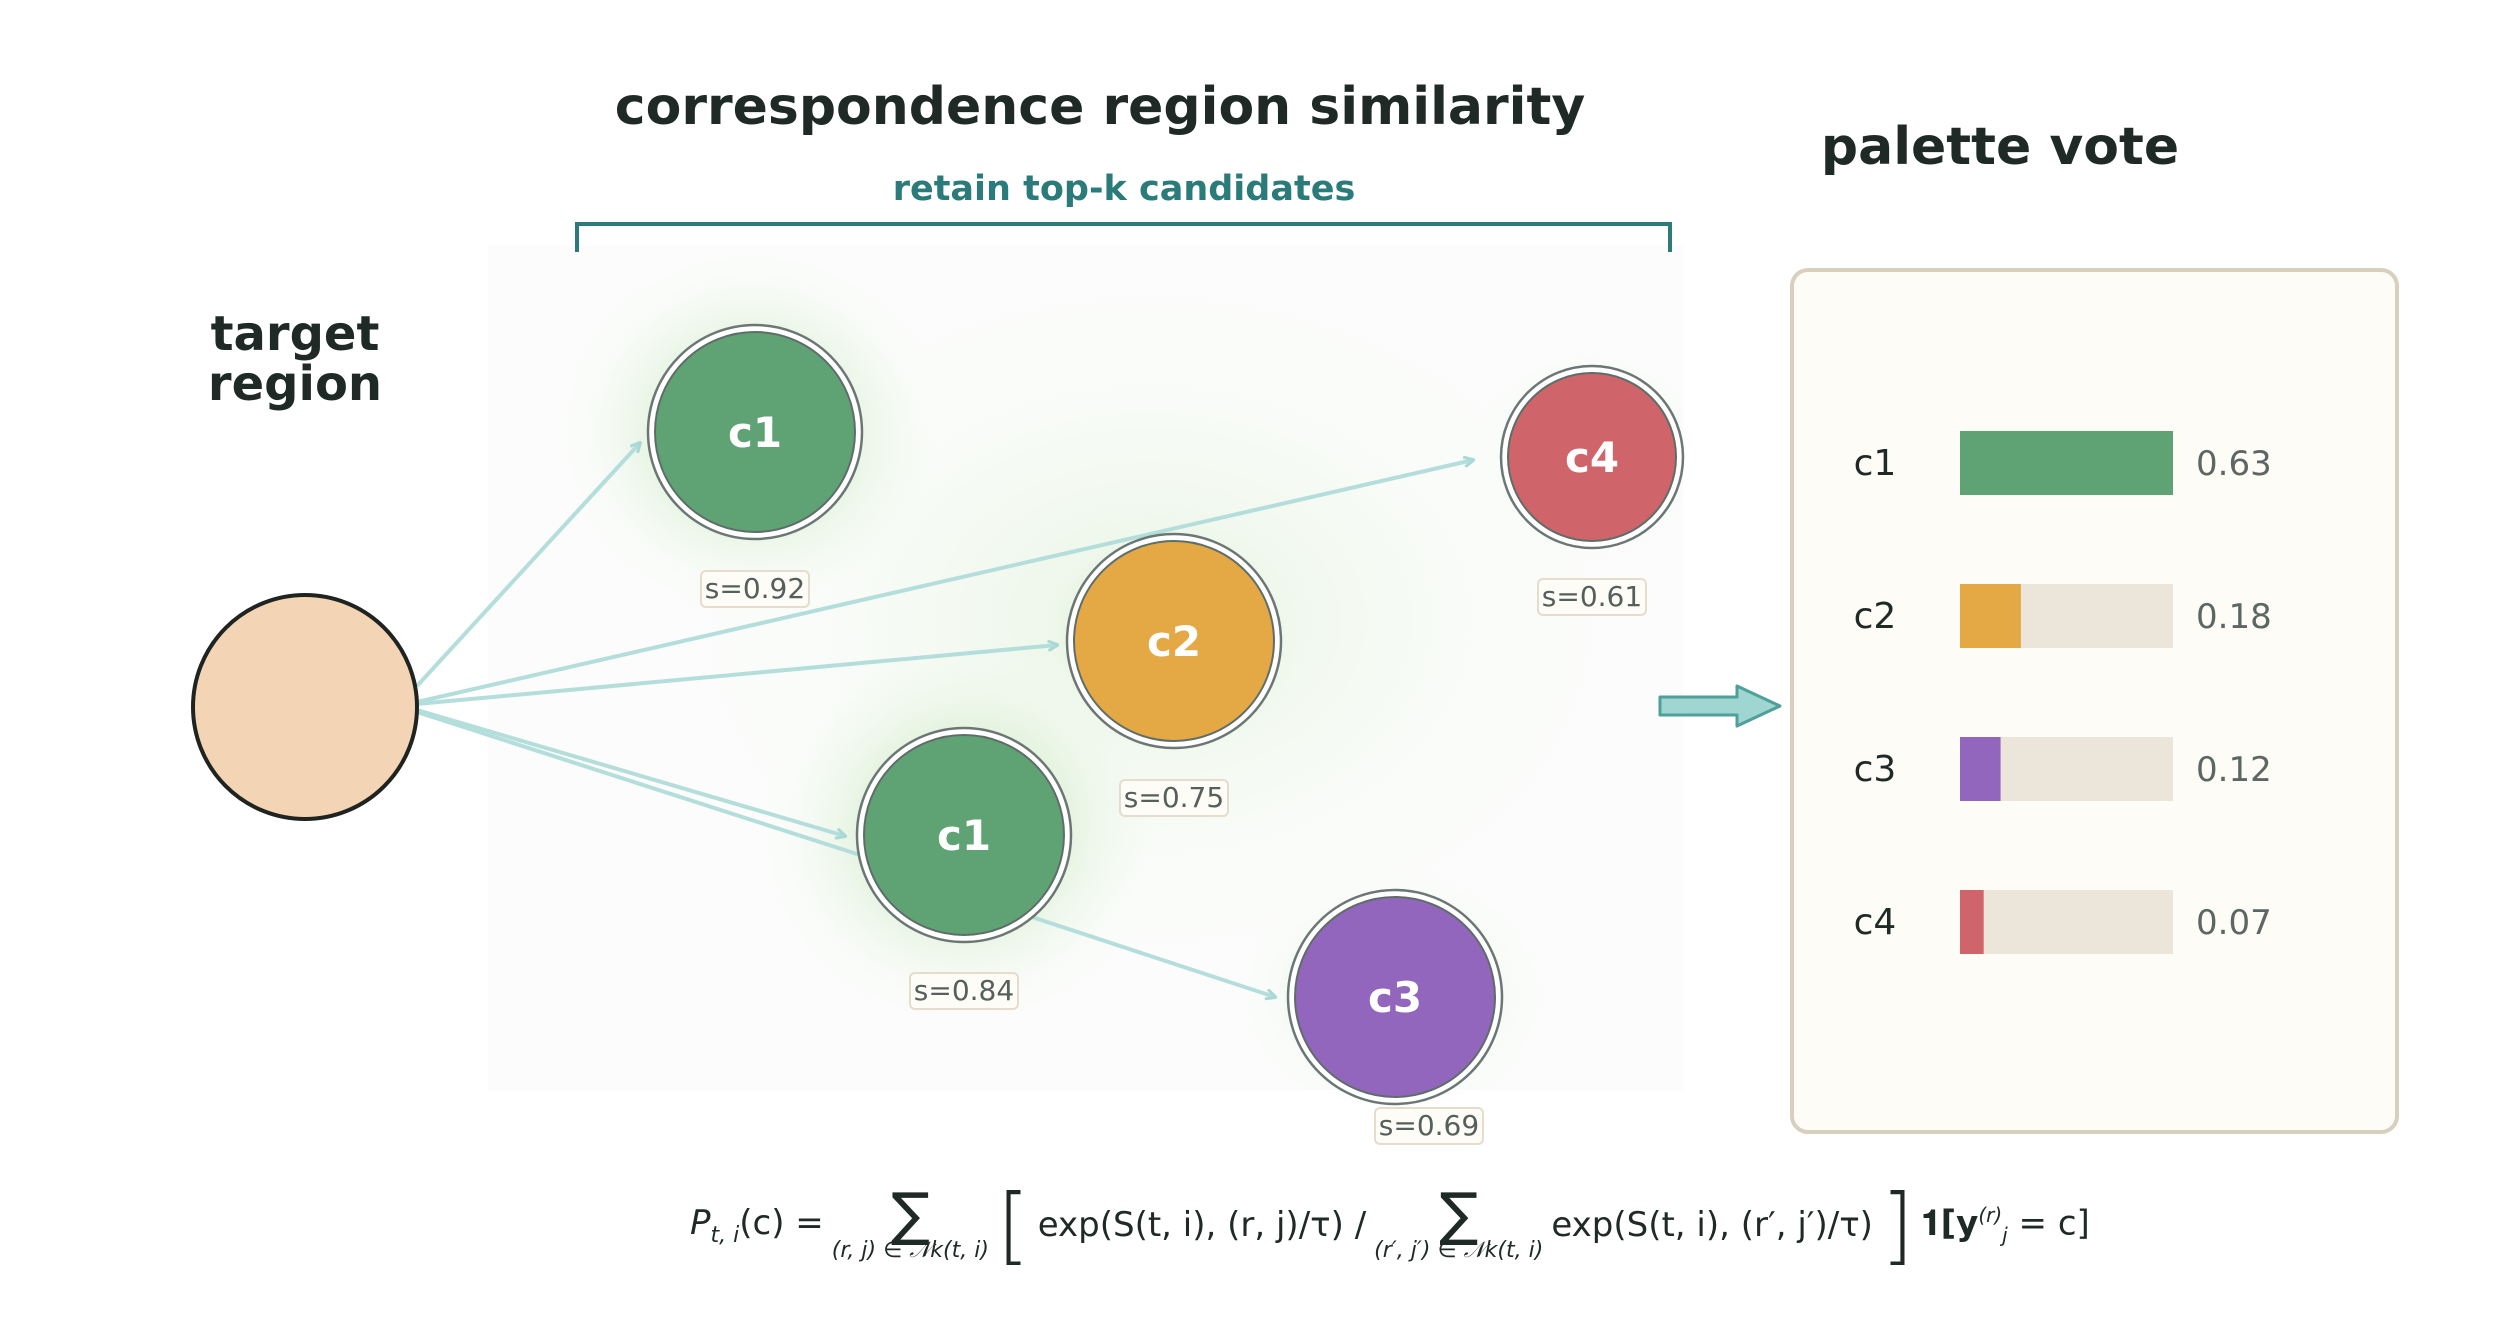 The image size is (2508, 1324). I want to click on candidate-label: c3, so click(1395, 997).